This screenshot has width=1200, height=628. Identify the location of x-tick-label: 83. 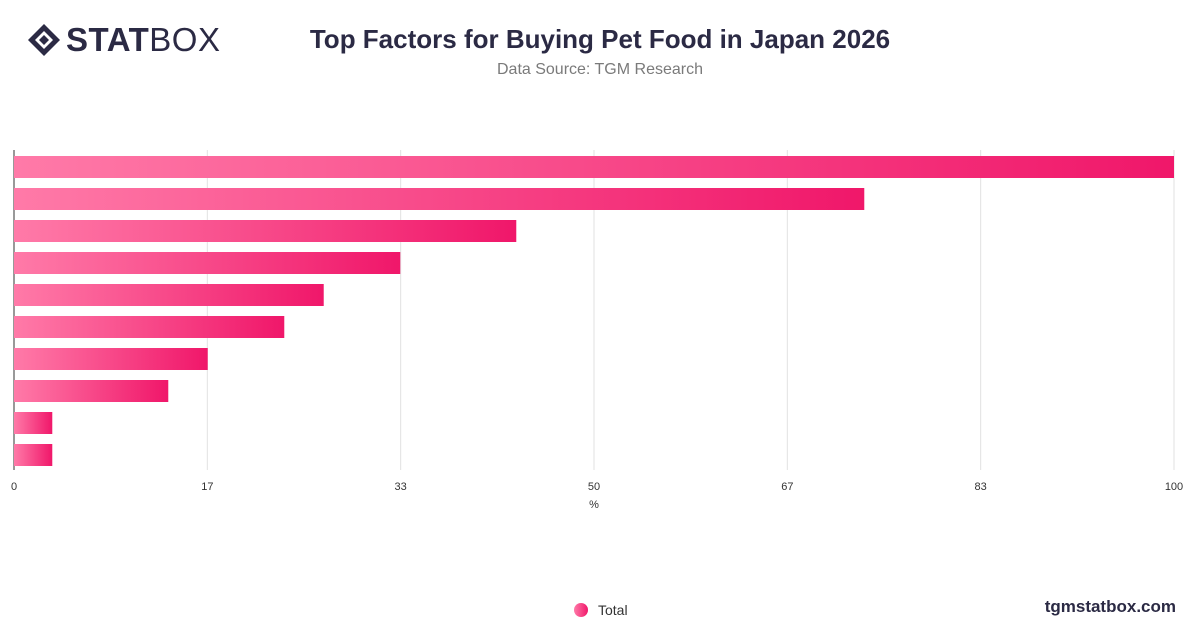
(981, 487).